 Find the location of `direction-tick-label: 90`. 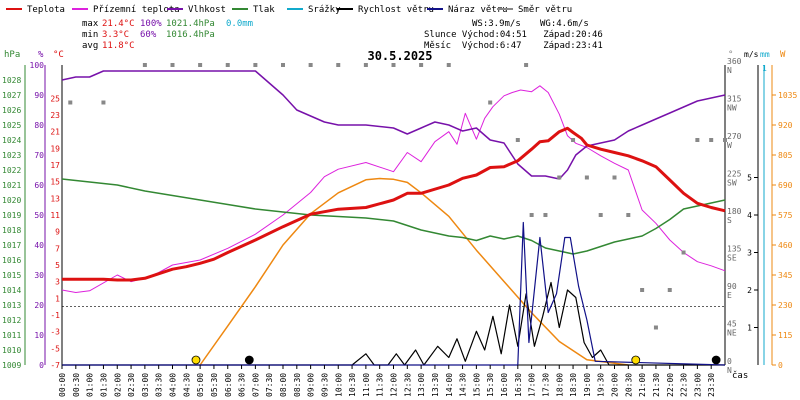

direction-tick-label: 90 is located at coordinates (732, 286).